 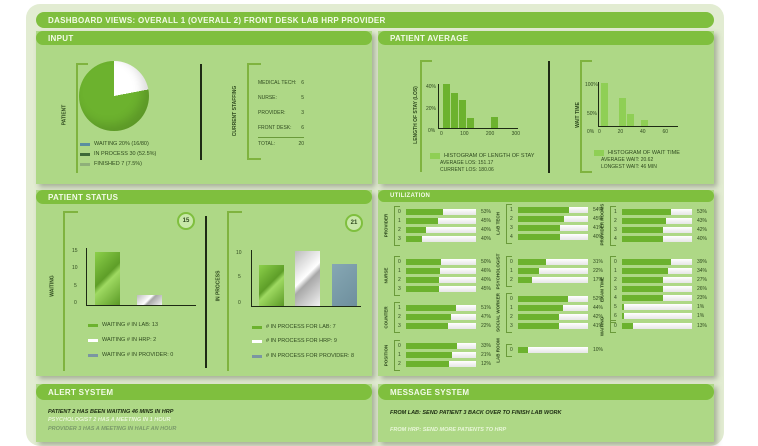 What do you see at coordinates (235, 111) in the screenshot?
I see `current-staffing-label: CURRENT STAFFING` at bounding box center [235, 111].